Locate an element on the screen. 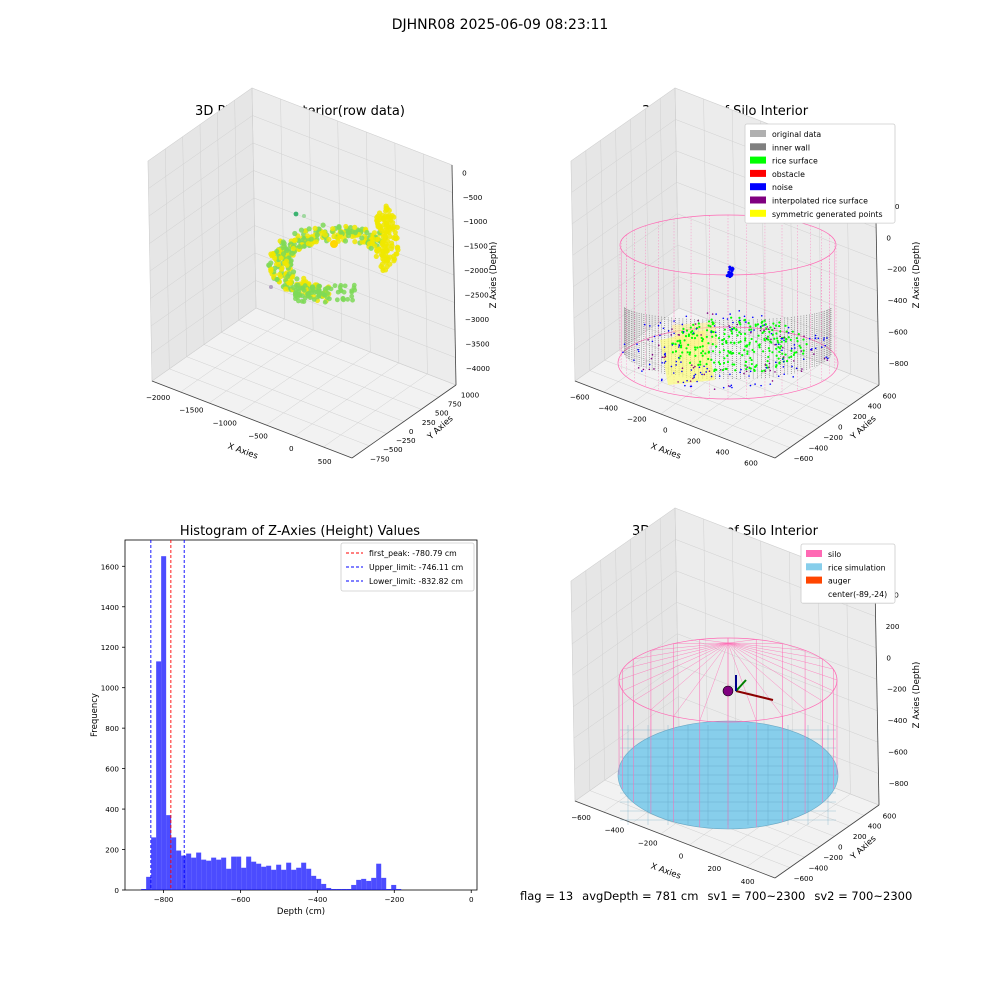 The image size is (1000, 1000). x-tick-label: −1000 is located at coordinates (225, 423).